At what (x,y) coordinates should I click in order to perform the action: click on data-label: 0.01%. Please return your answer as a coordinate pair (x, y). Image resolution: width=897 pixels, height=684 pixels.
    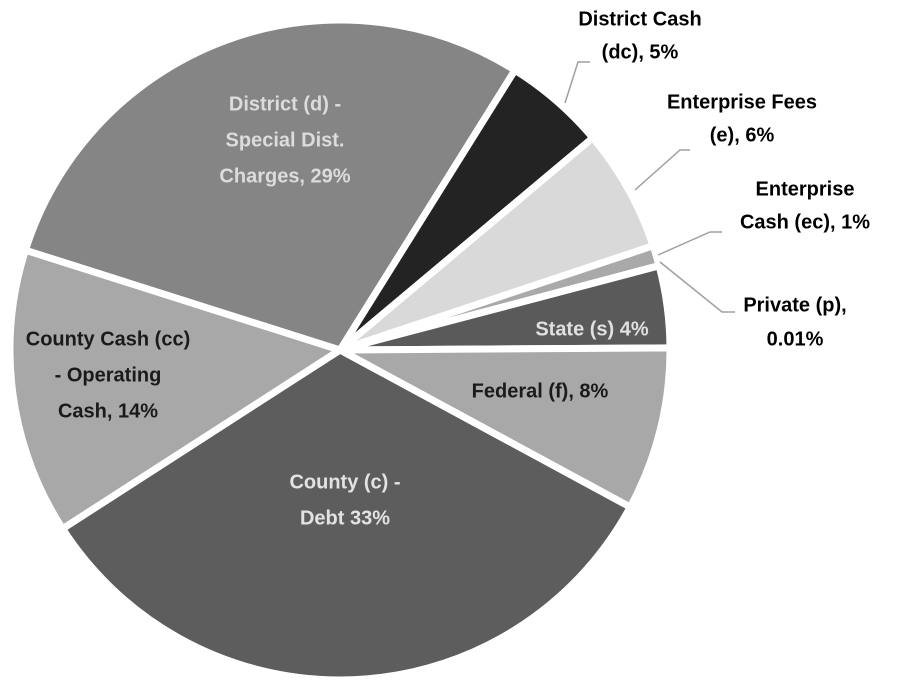
    Looking at the image, I should click on (795, 339).